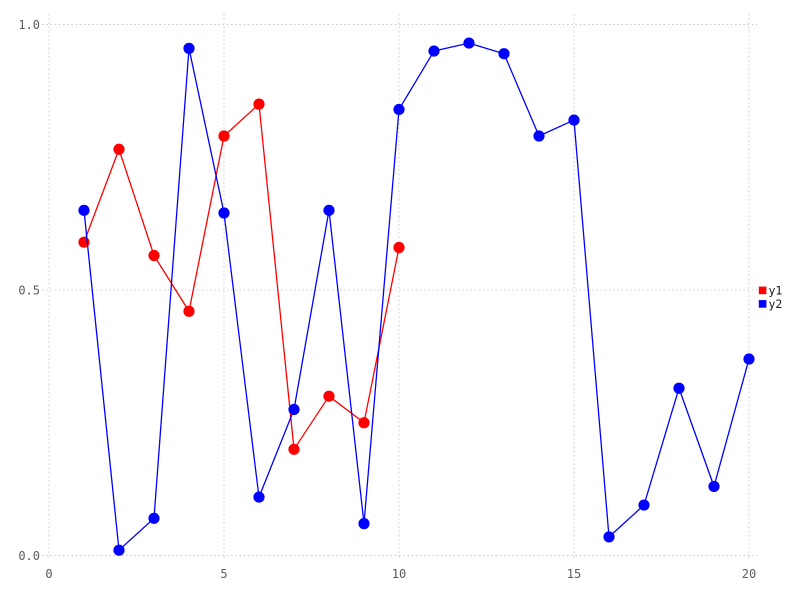 This screenshot has width=800, height=600. What do you see at coordinates (776, 291) in the screenshot?
I see `legend-label-y1: y1` at bounding box center [776, 291].